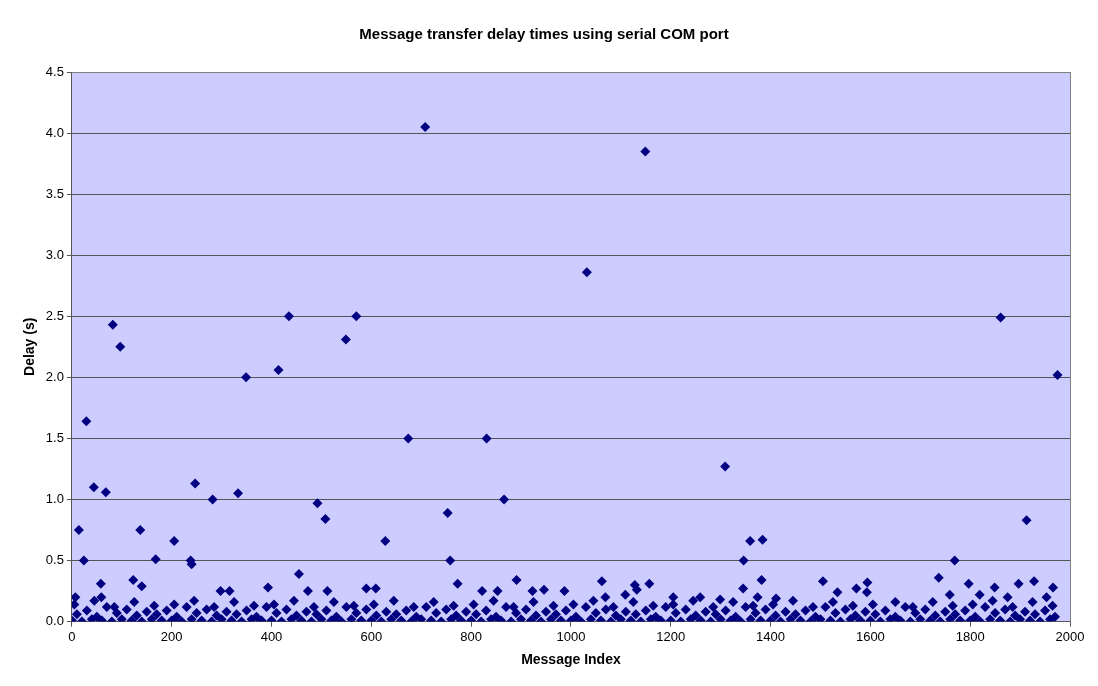 This screenshot has width=1098, height=686. What do you see at coordinates (54, 193) in the screenshot?
I see `y-tick-label: 3.5` at bounding box center [54, 193].